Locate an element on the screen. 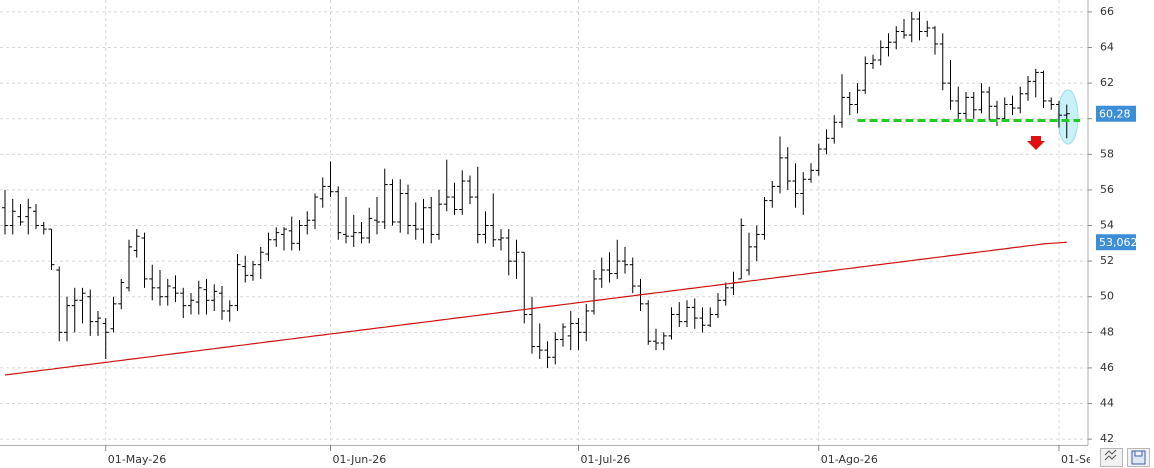 Image resolution: width=1154 pixels, height=468 pixels. y-tick-label: 46 is located at coordinates (1107, 367).